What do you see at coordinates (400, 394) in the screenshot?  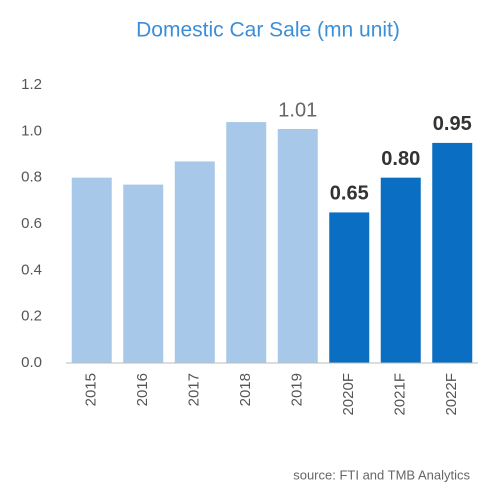 I see `x-tick-label: 2021F` at bounding box center [400, 394].